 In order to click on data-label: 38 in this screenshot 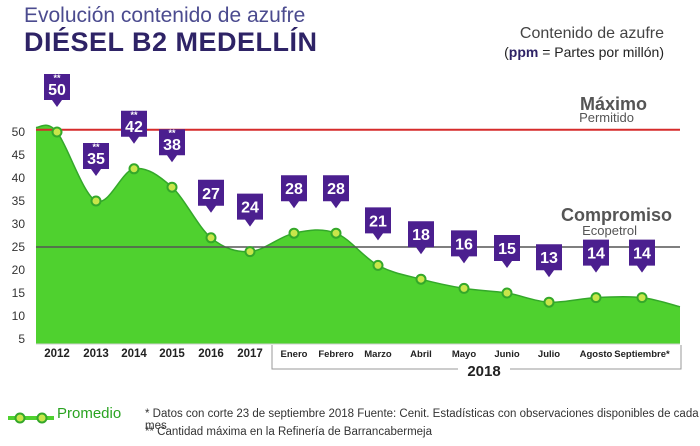, I will do `click(172, 145)`.